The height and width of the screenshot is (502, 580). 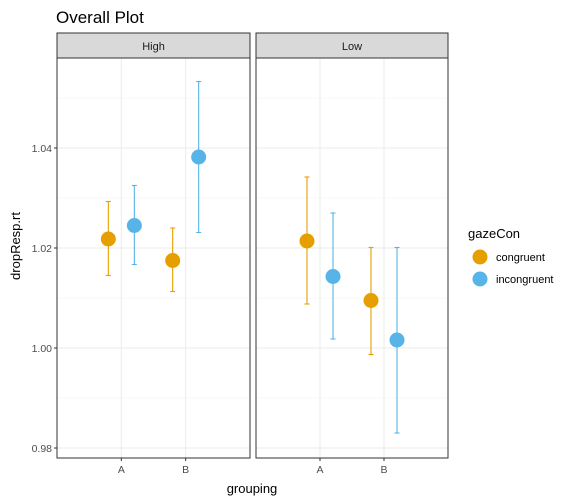 I want to click on y-axis: 0.98 1.00 1.02 1.04, so click(x=44, y=299).